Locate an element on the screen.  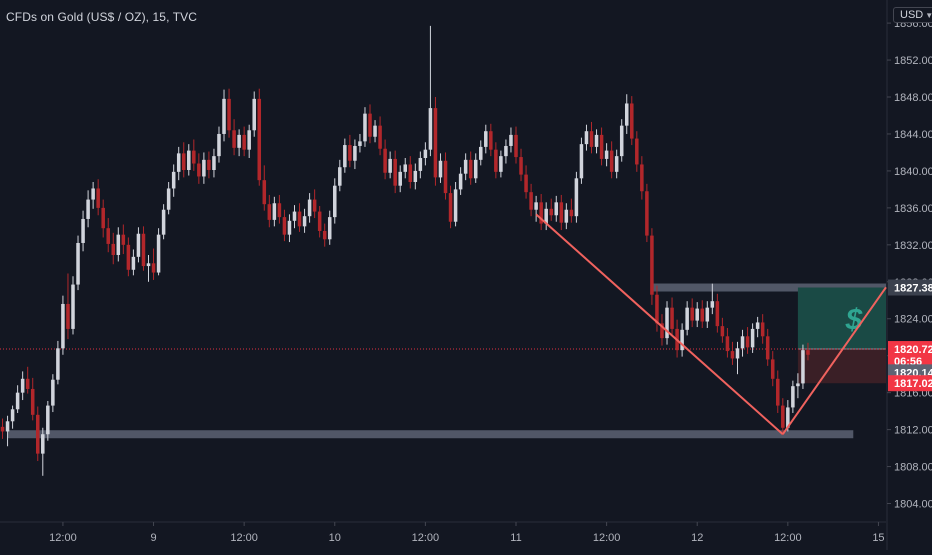
y-tick-label: 1840.00 is located at coordinates (913, 172).